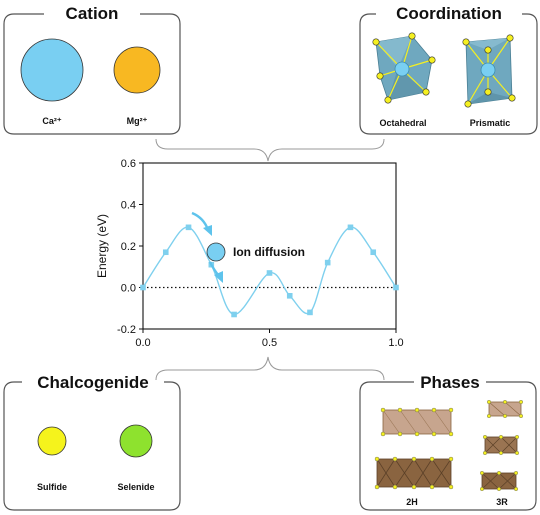 The width and height of the screenshot is (540, 515). I want to click on y-tick-label: 0.2, so click(128, 247).